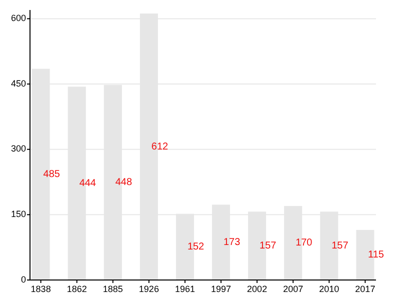 This screenshot has height=300, width=400. What do you see at coordinates (293, 289) in the screenshot?
I see `x-tick-label: 2007` at bounding box center [293, 289].